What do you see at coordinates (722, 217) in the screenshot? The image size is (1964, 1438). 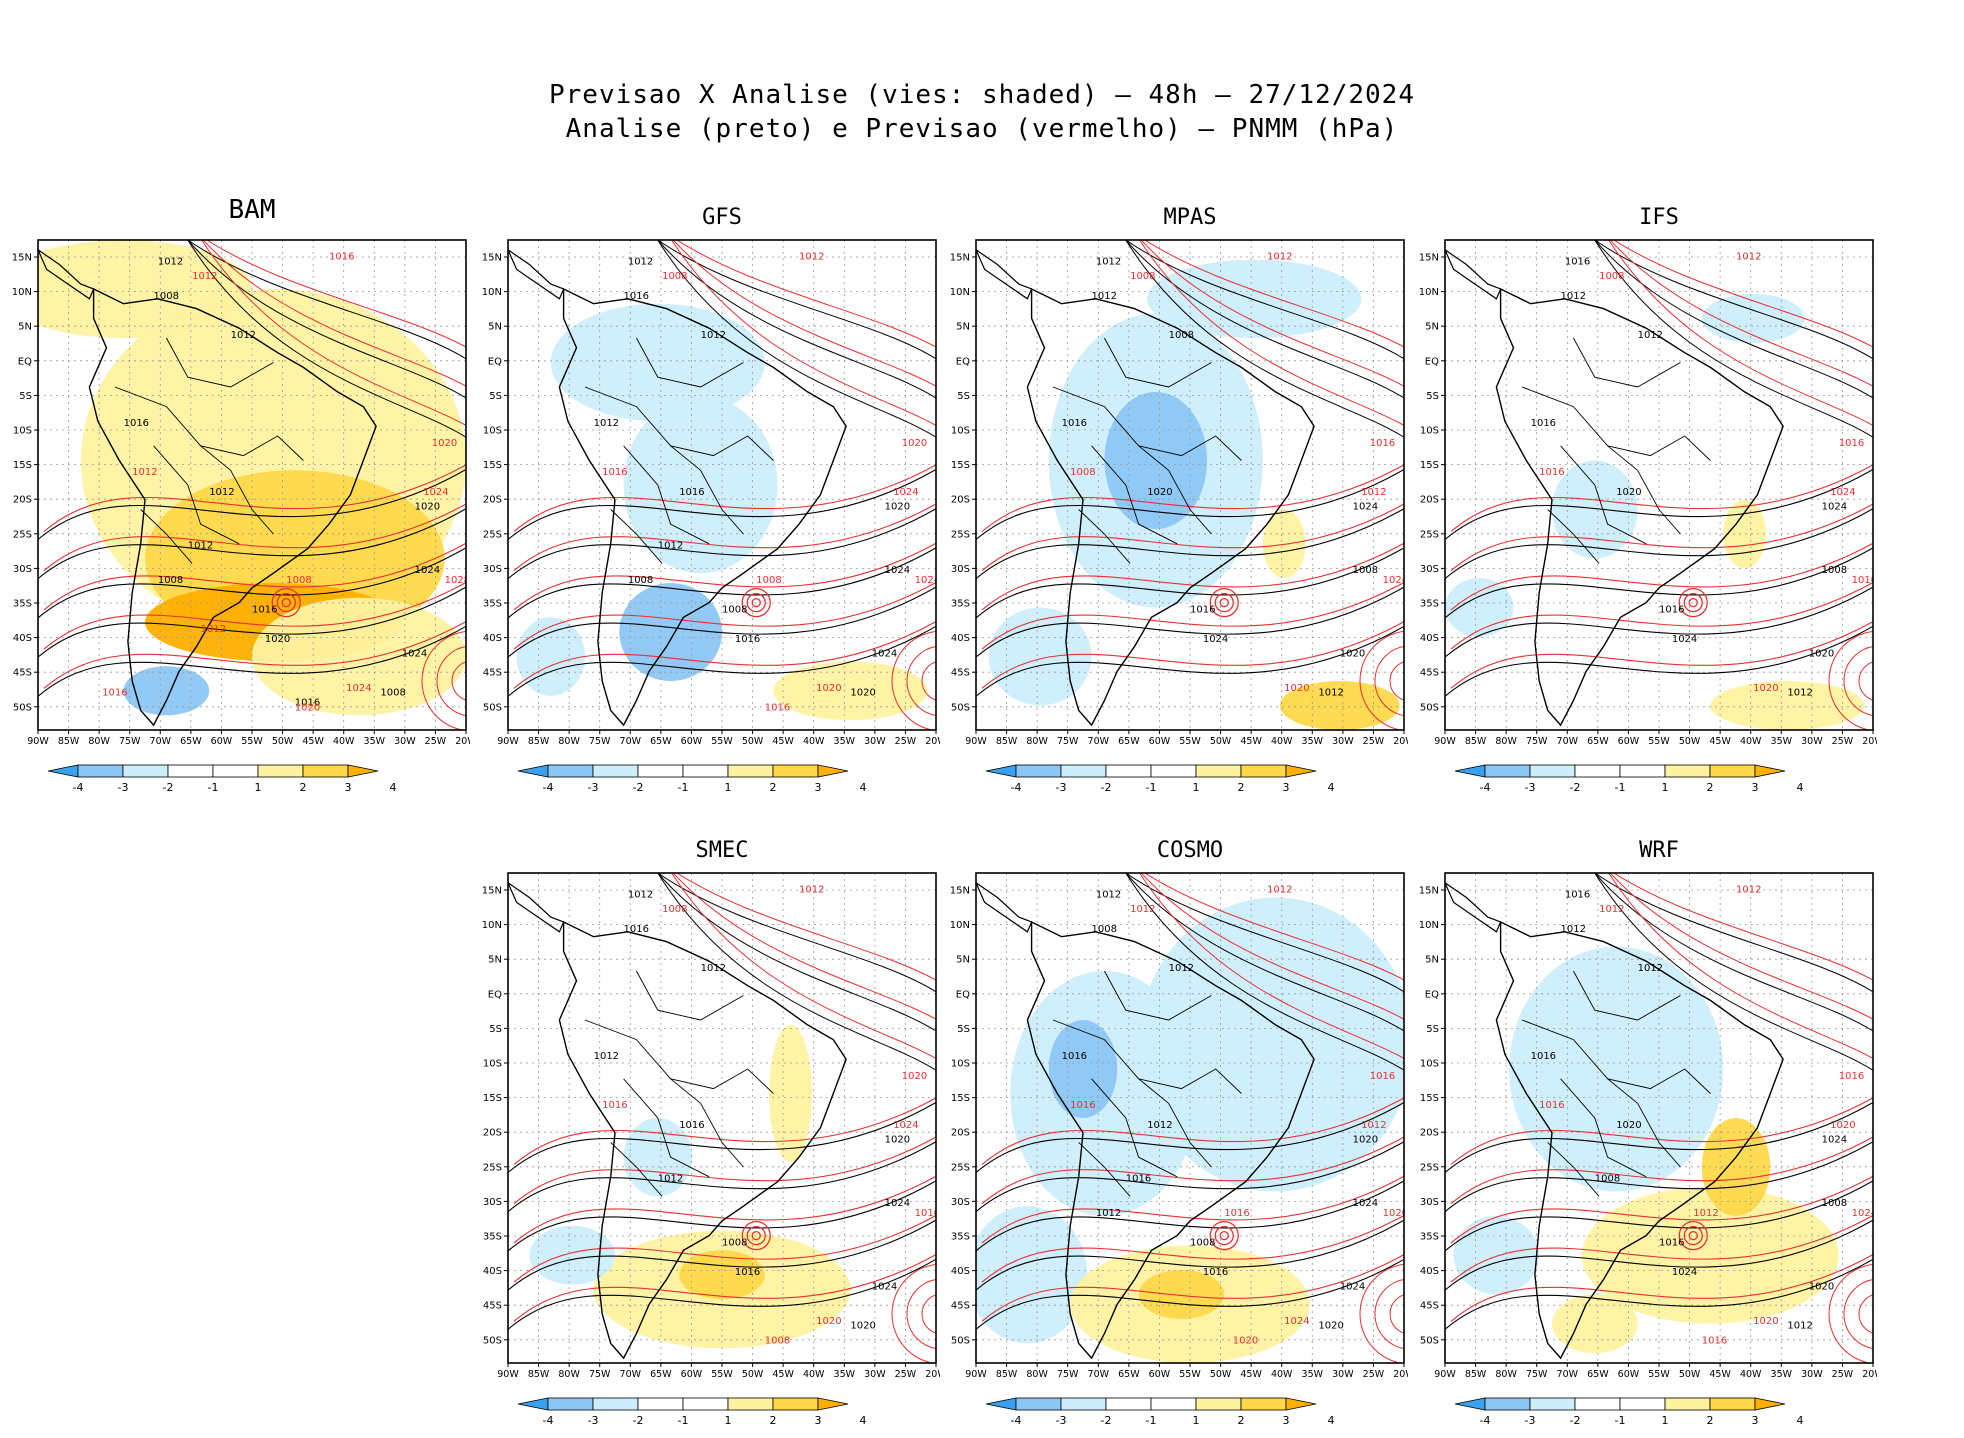 I see `panel-title-gfs: GFS` at bounding box center [722, 217].